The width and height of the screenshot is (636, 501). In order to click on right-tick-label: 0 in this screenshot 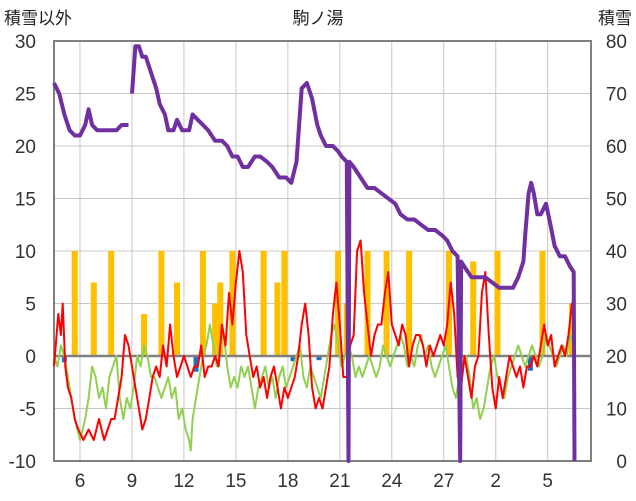, I will do `click(621, 462)`.